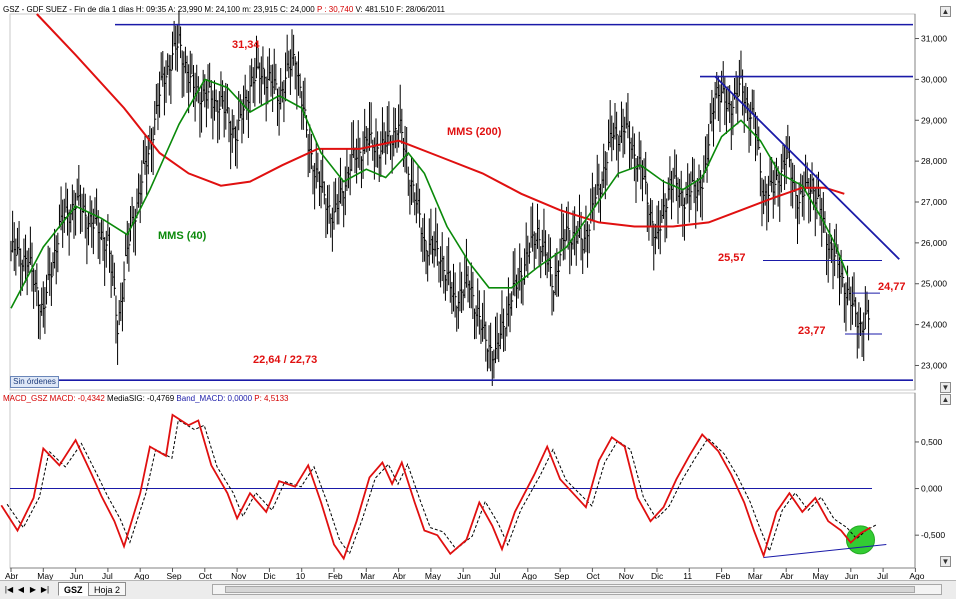 This screenshot has height=600, width=956. Describe the element at coordinates (301, 576) in the screenshot. I see `x-tick-label: 10` at that location.